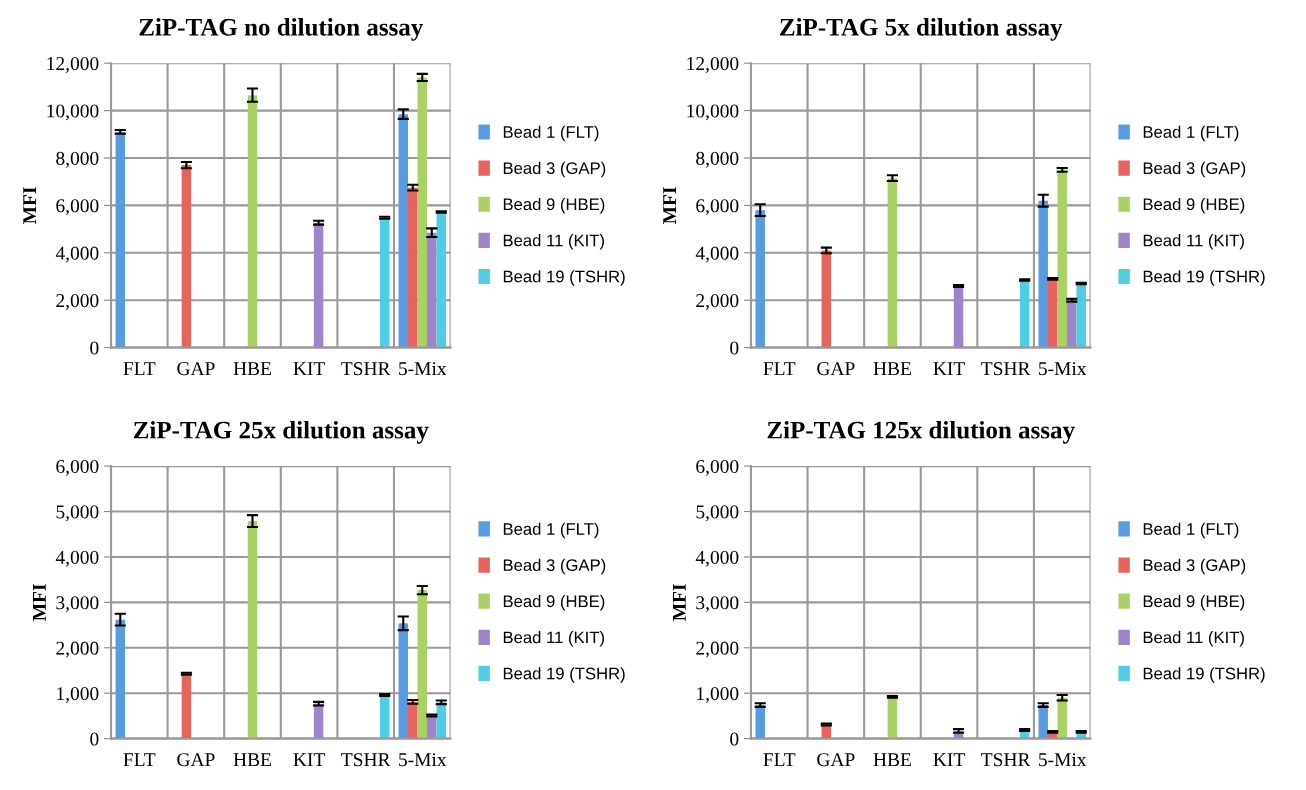 This screenshot has width=1306, height=790. I want to click on y-tick-label: 10,000, so click(73, 112).